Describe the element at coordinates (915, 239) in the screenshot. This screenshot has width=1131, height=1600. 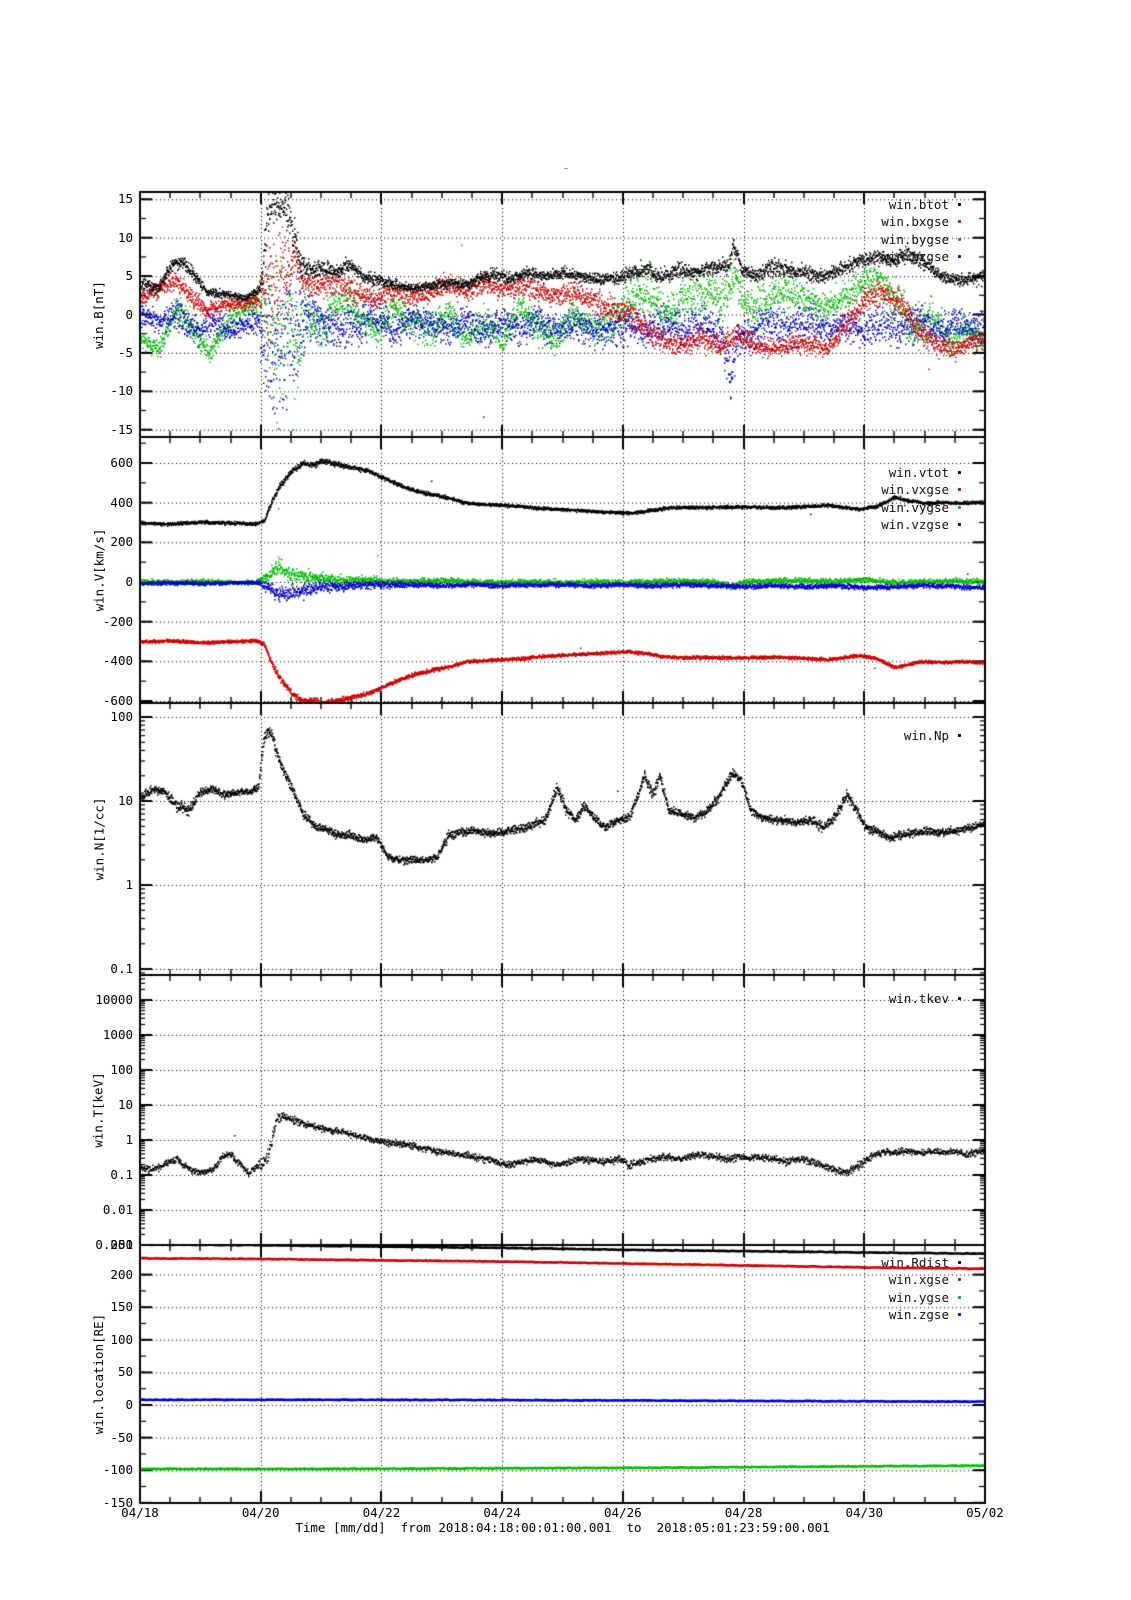
I see `legend-label: win.bygse` at that location.